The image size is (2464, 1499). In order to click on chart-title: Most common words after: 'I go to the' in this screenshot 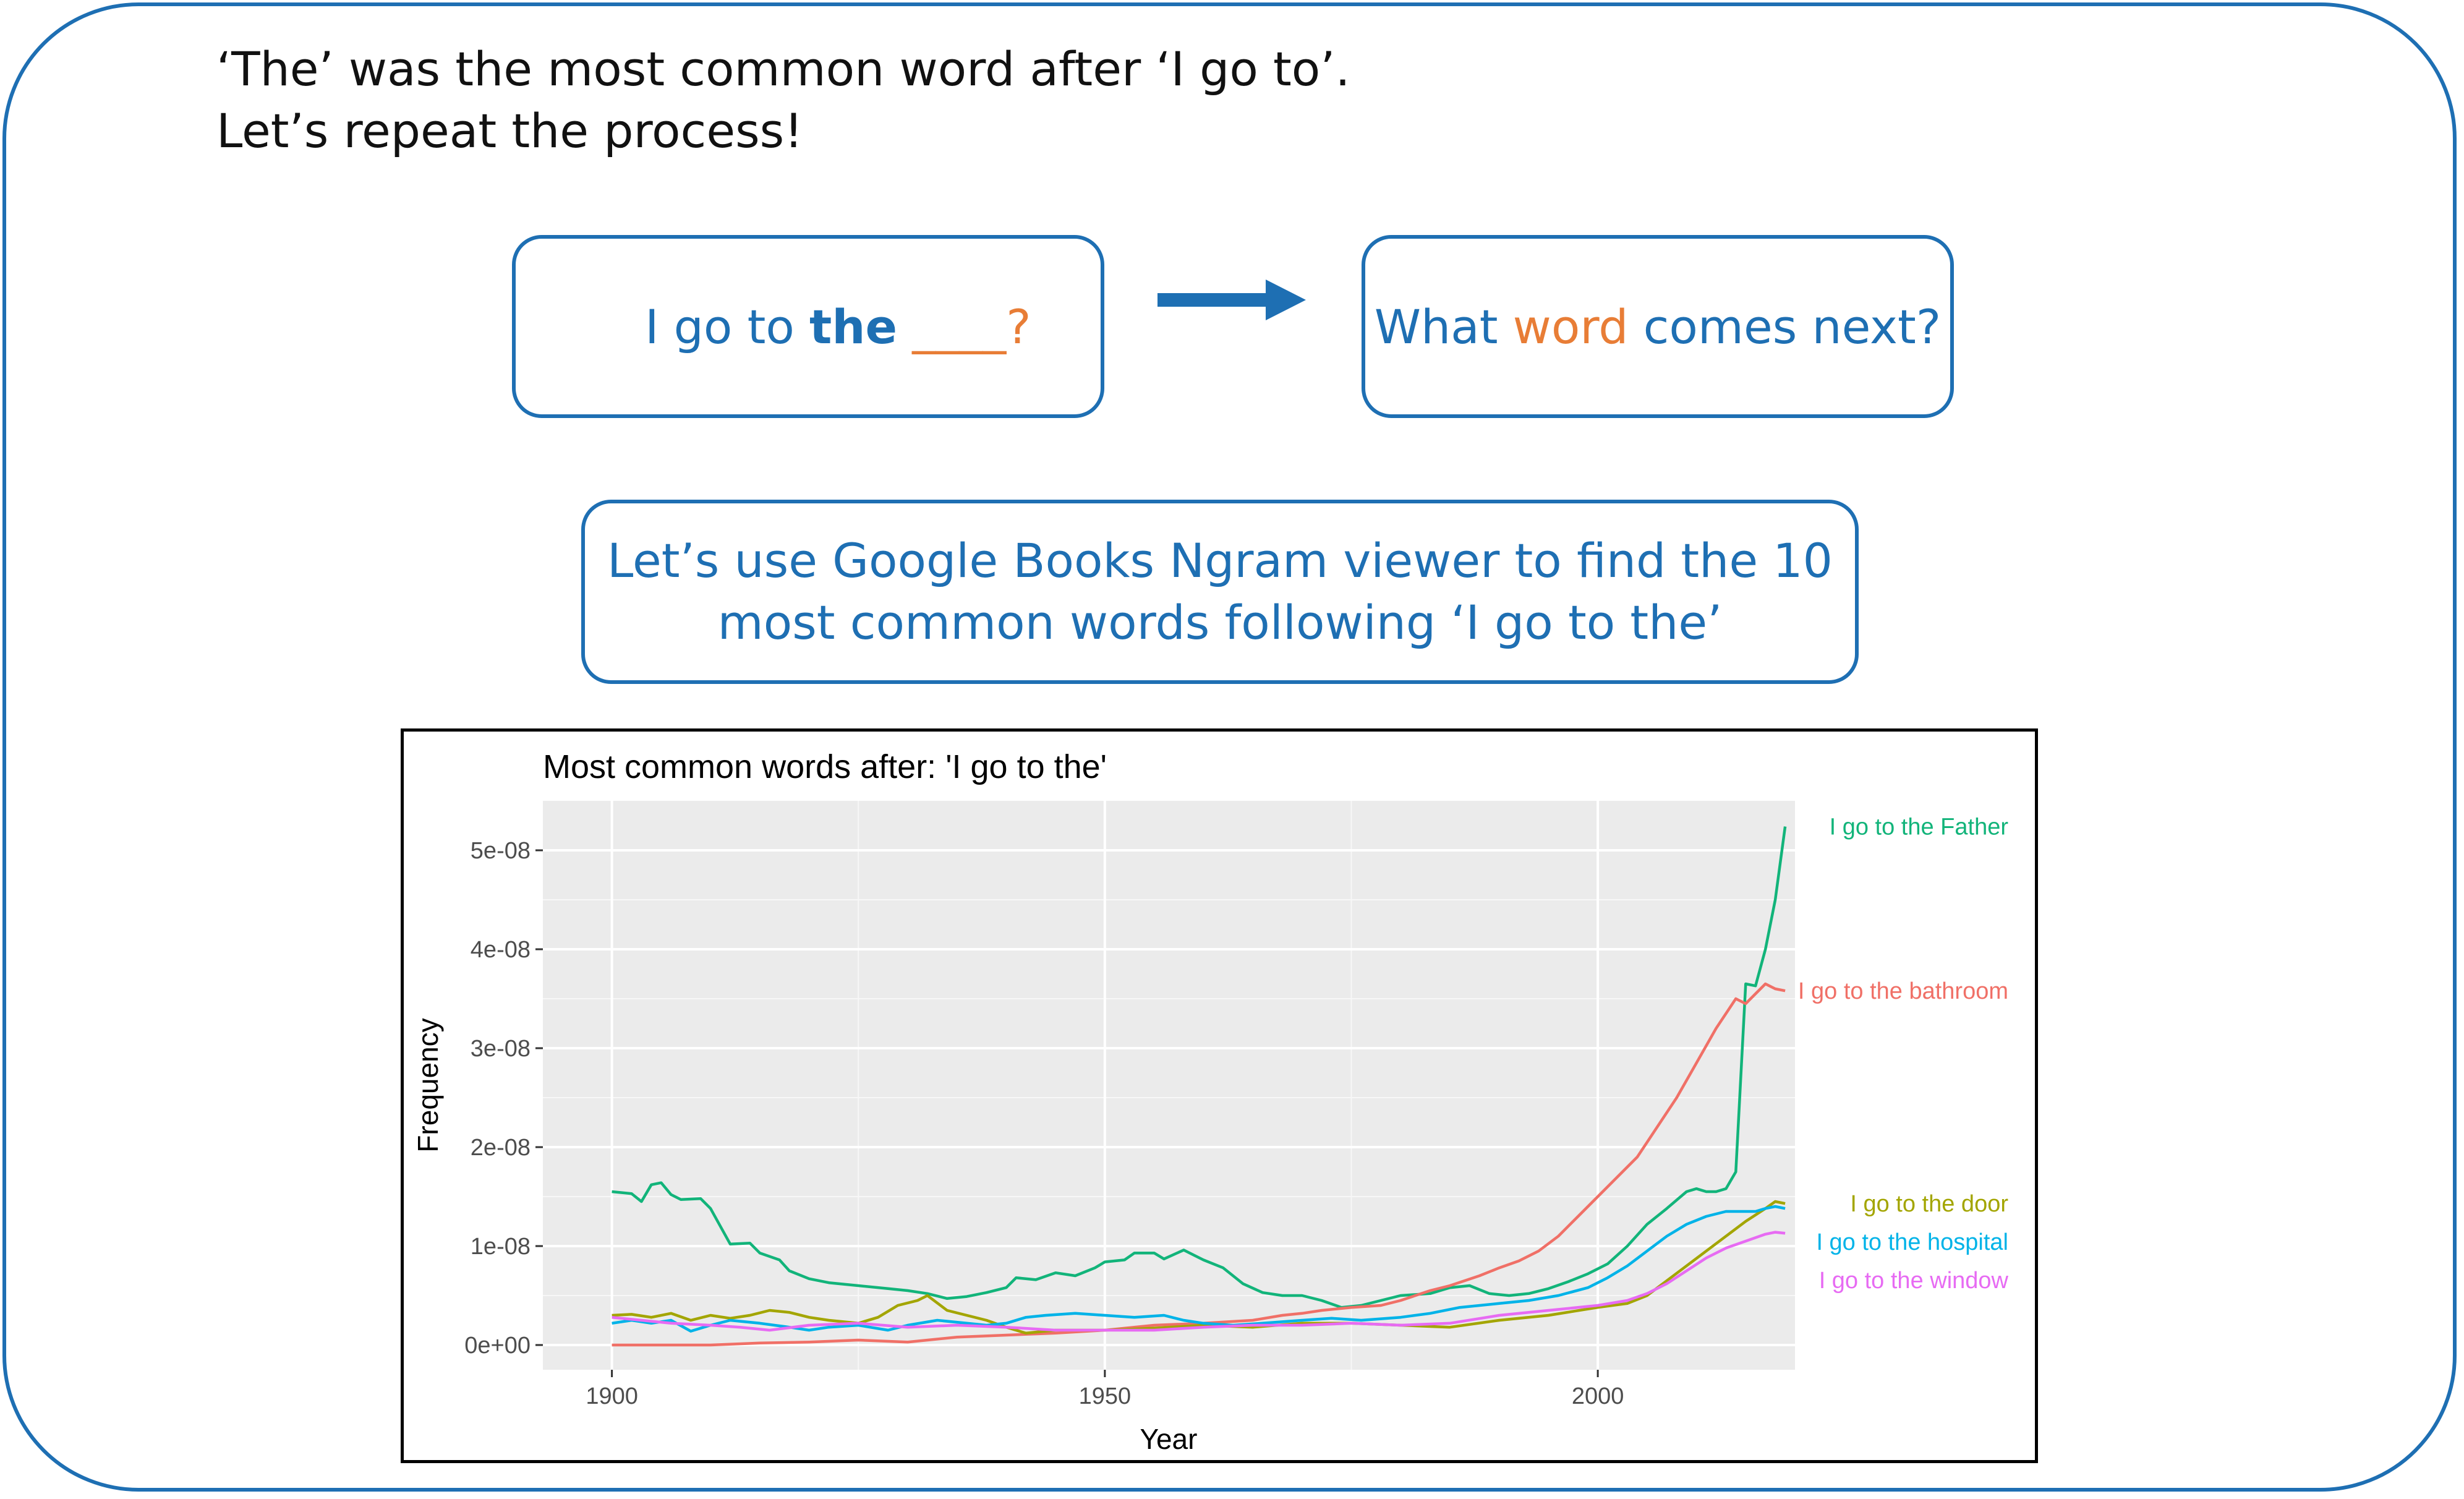, I will do `click(825, 766)`.